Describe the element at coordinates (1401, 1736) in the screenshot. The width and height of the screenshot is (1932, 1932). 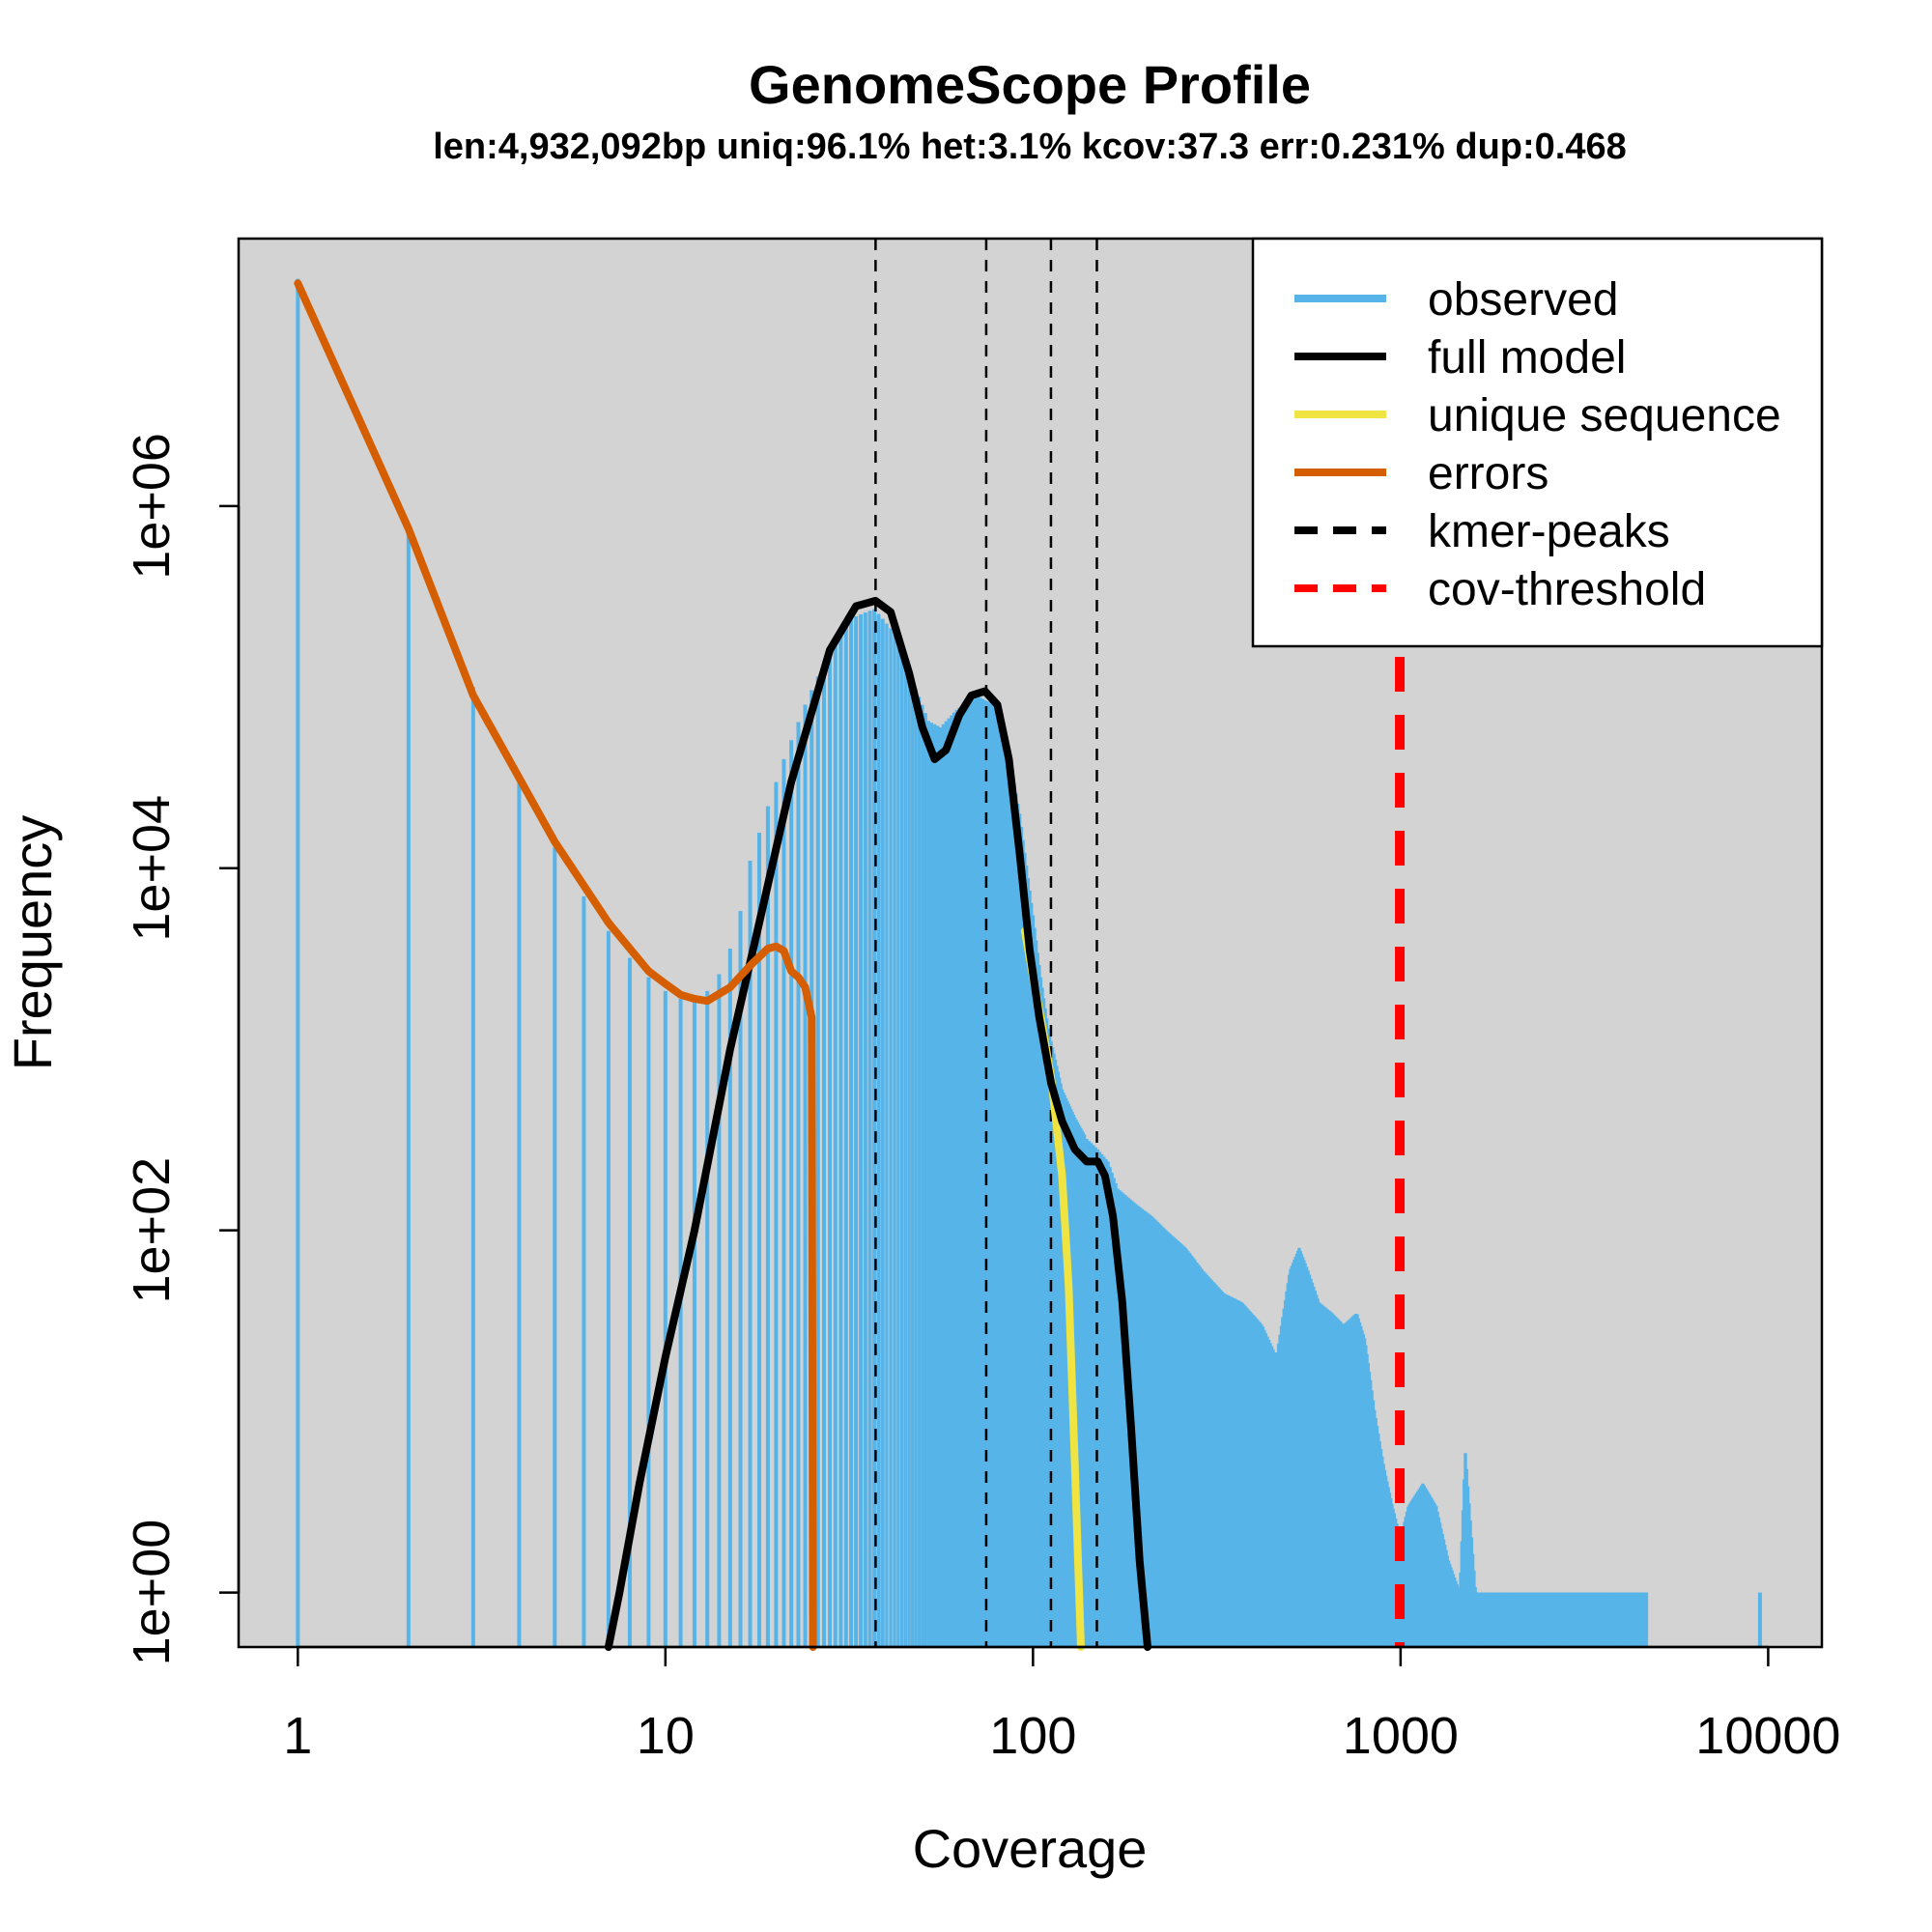
I see `x-tick-label: 1000` at that location.